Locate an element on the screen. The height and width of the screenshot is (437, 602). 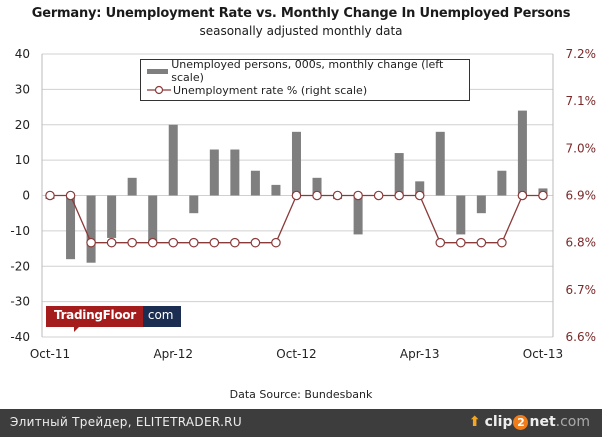
right-tick-label: 6.9% is located at coordinates (581, 196).